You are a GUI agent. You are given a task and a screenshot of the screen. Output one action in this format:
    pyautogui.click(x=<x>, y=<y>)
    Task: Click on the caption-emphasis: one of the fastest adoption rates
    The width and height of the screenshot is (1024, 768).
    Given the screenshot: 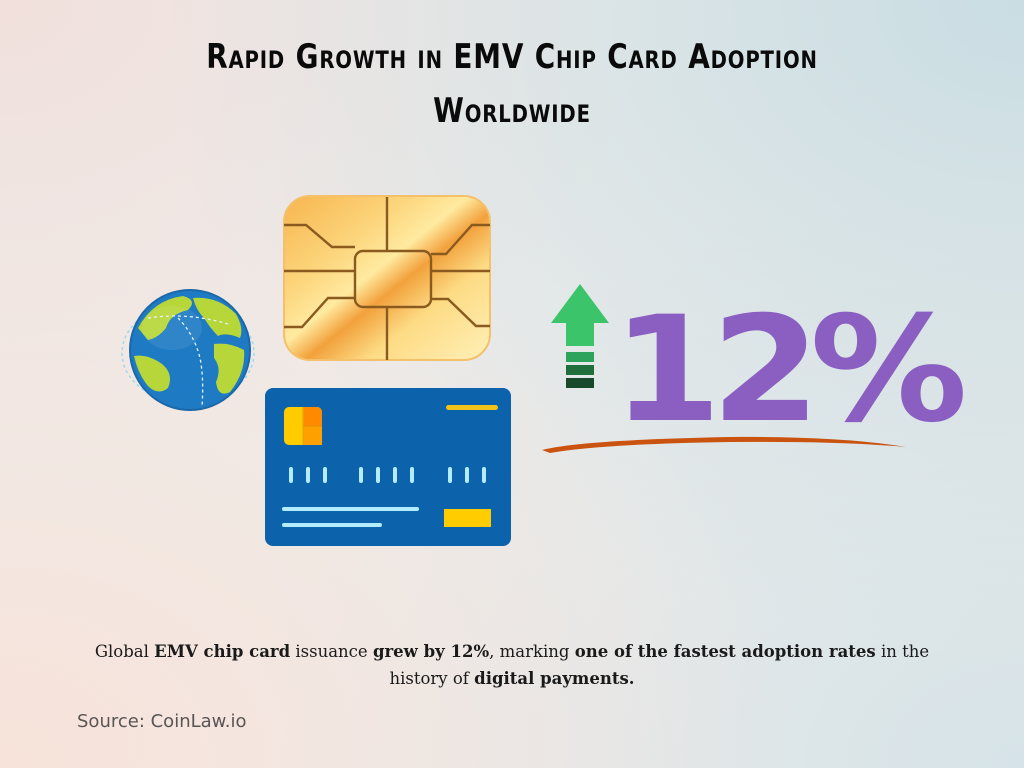 What is the action you would take?
    pyautogui.click(x=725, y=651)
    